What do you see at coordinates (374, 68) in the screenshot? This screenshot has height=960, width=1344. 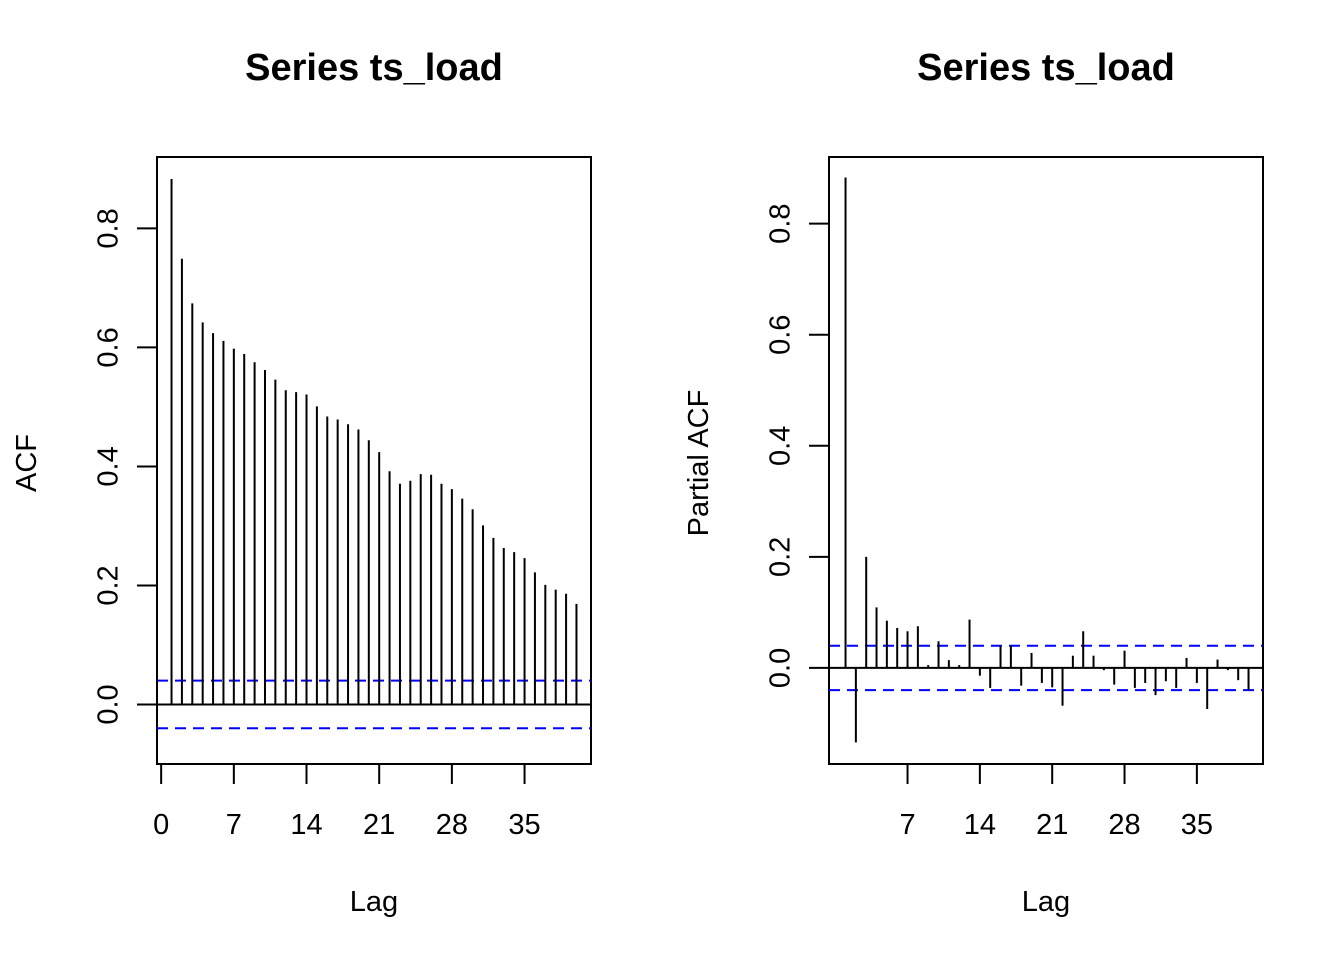 I see `acf-title: Series ts_load` at bounding box center [374, 68].